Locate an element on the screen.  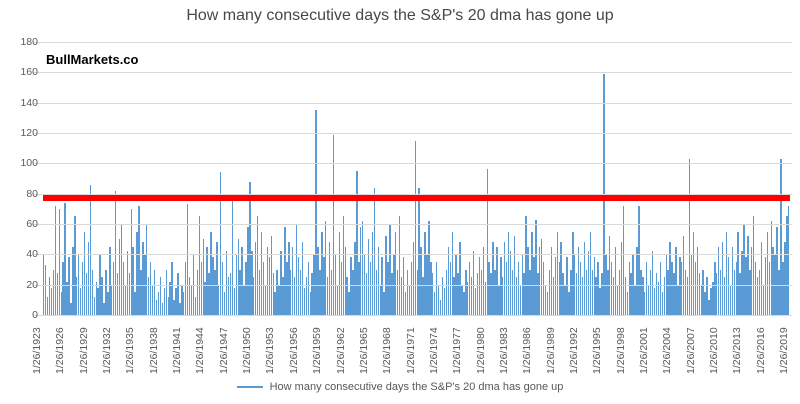
x-tick-label: 1/26/1983 is located at coordinates (503, 350).